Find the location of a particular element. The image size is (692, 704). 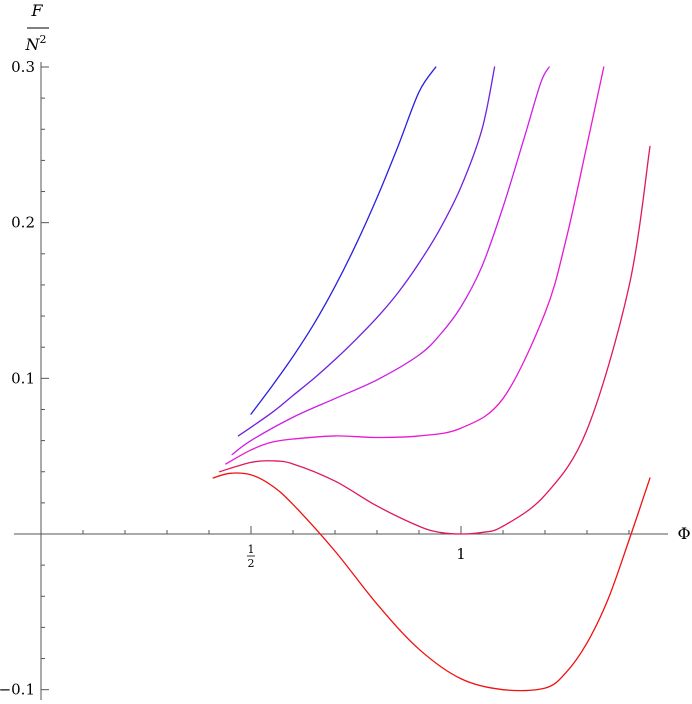

x-tick-label-numerator: 1 is located at coordinates (251, 549).